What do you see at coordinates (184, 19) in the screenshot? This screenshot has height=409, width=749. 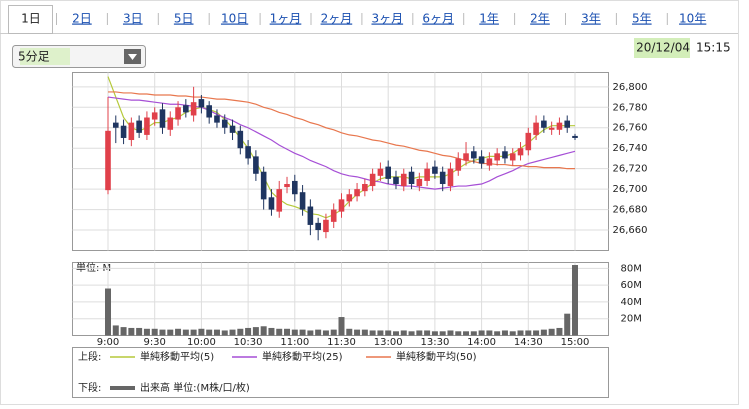 I see `tab: 5日` at bounding box center [184, 19].